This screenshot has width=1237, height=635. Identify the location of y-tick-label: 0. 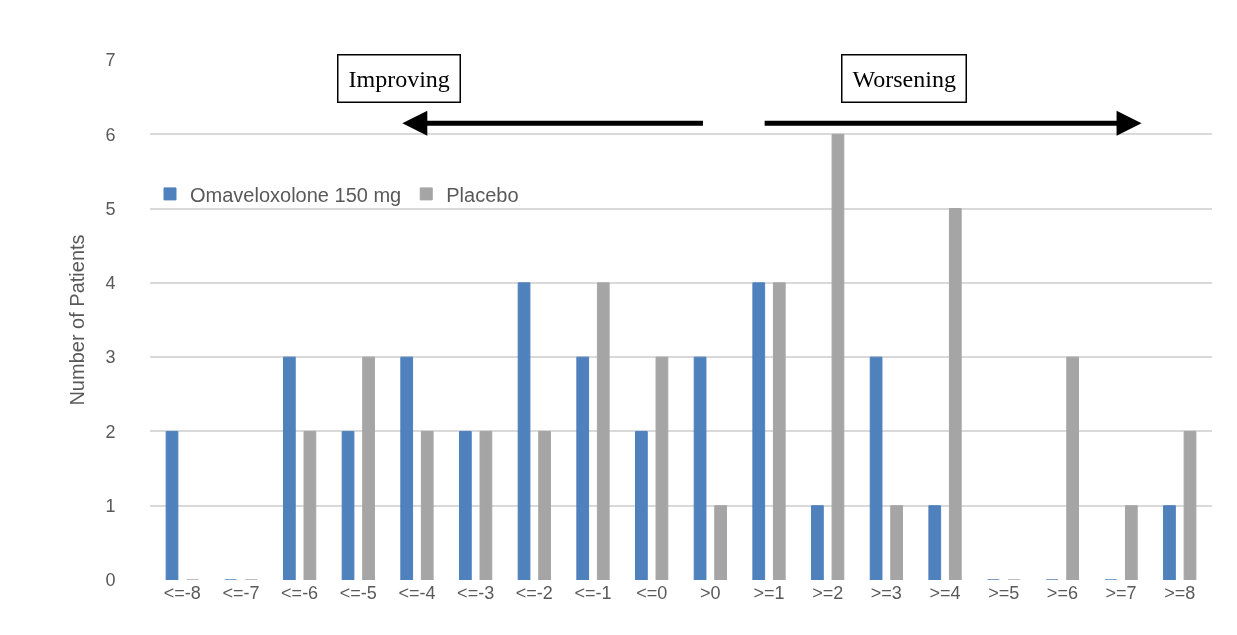
(110, 580).